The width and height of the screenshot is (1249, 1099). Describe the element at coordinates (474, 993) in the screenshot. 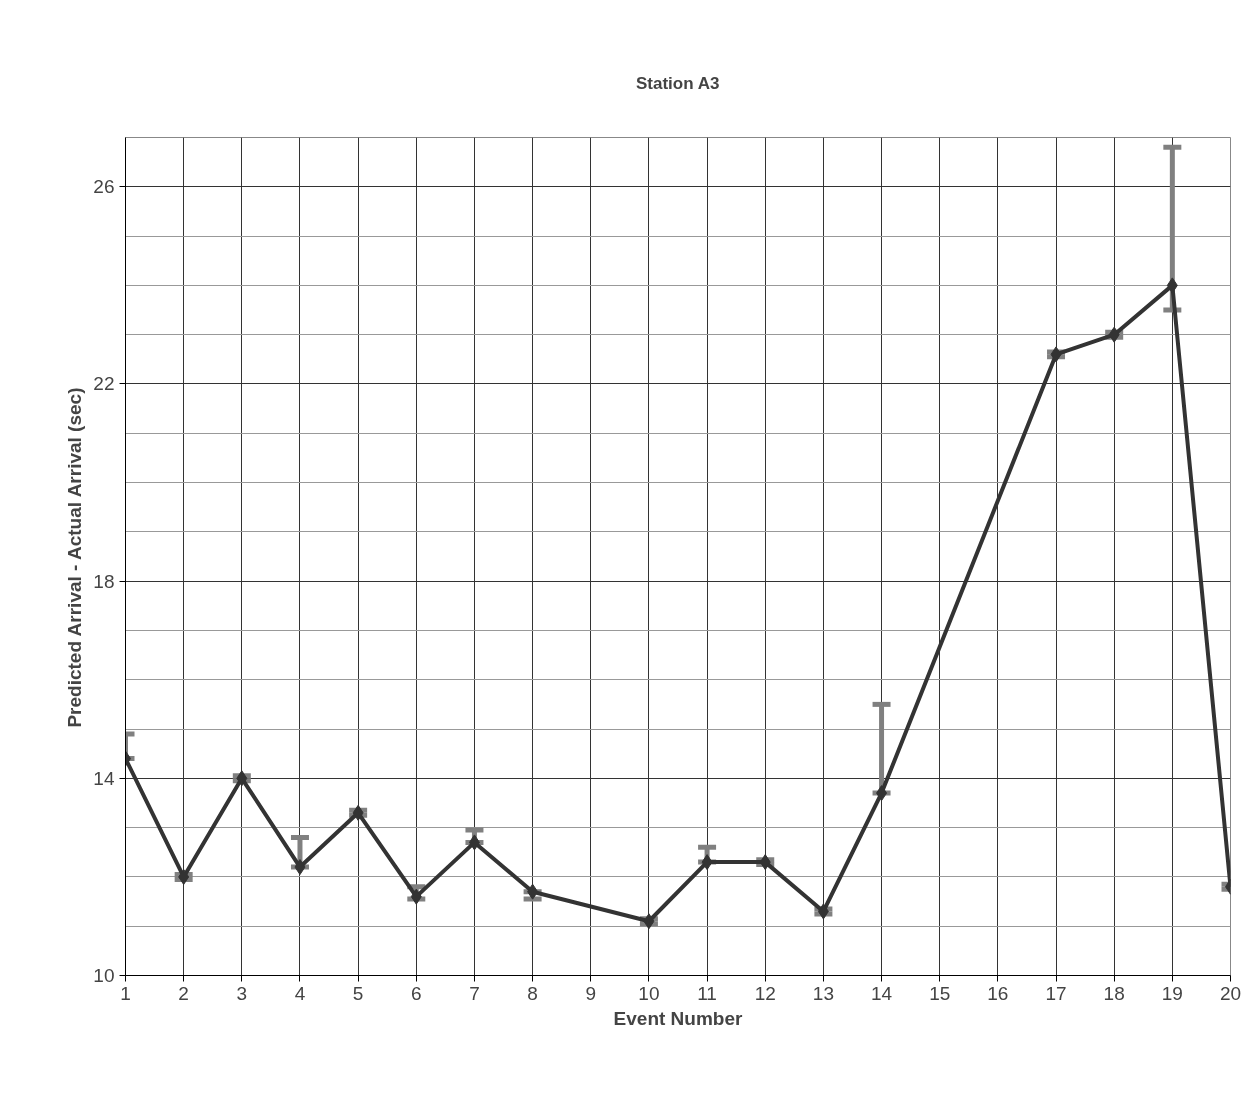

I see `x-tick-label: 7` at that location.